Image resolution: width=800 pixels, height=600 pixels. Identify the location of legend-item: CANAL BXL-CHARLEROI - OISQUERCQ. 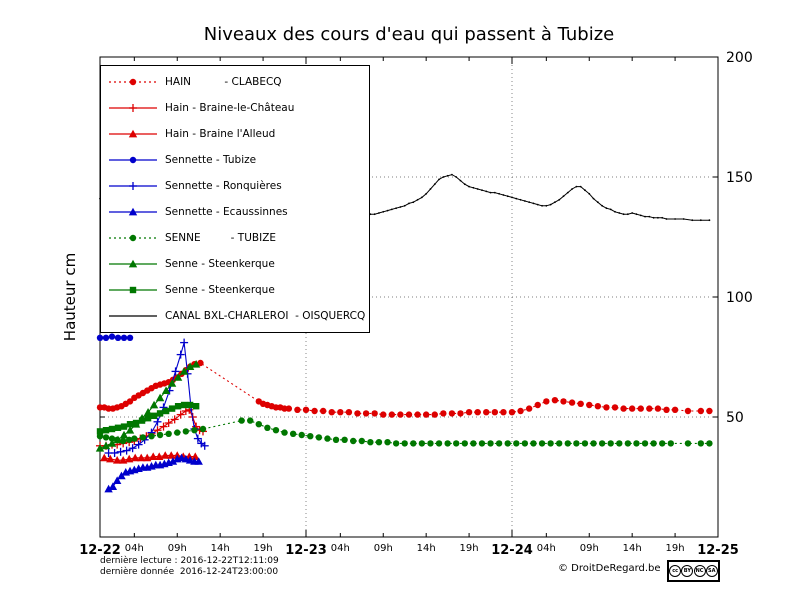
(235, 316).